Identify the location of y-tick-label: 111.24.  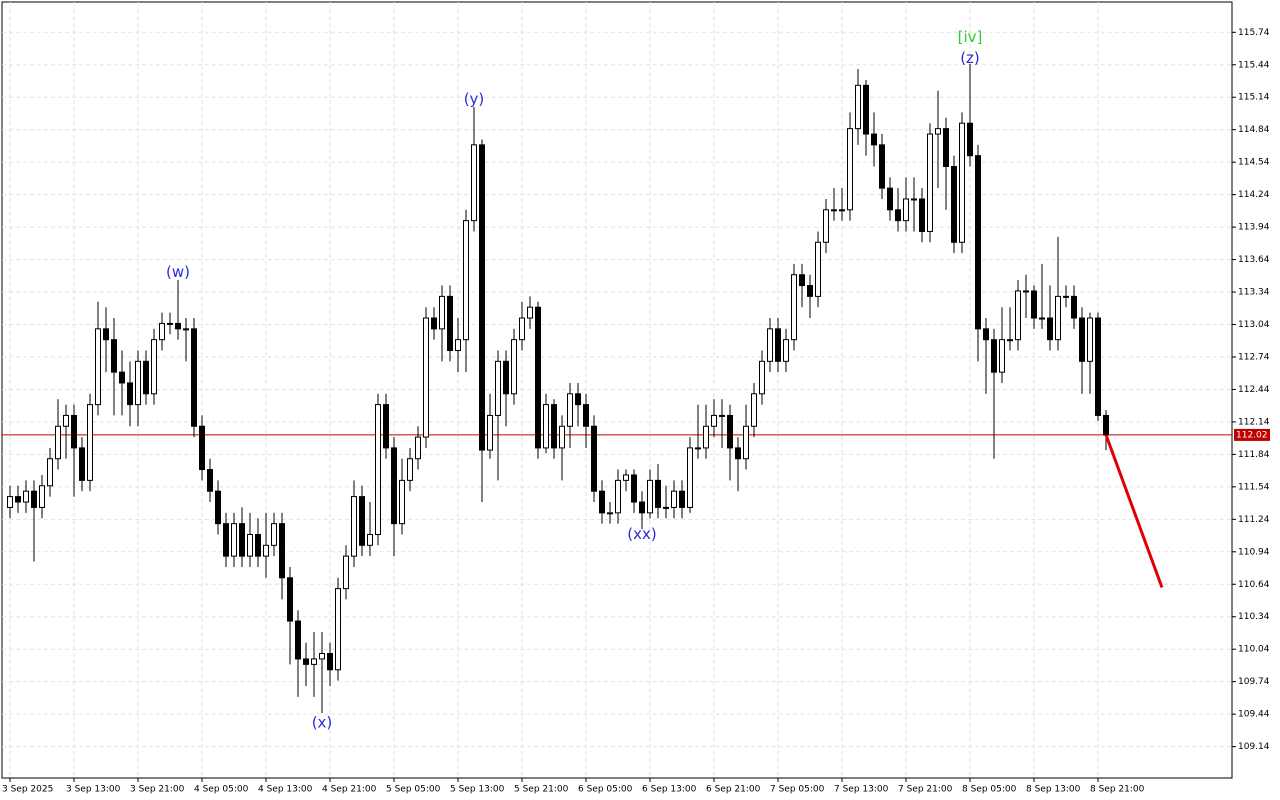
(1254, 520).